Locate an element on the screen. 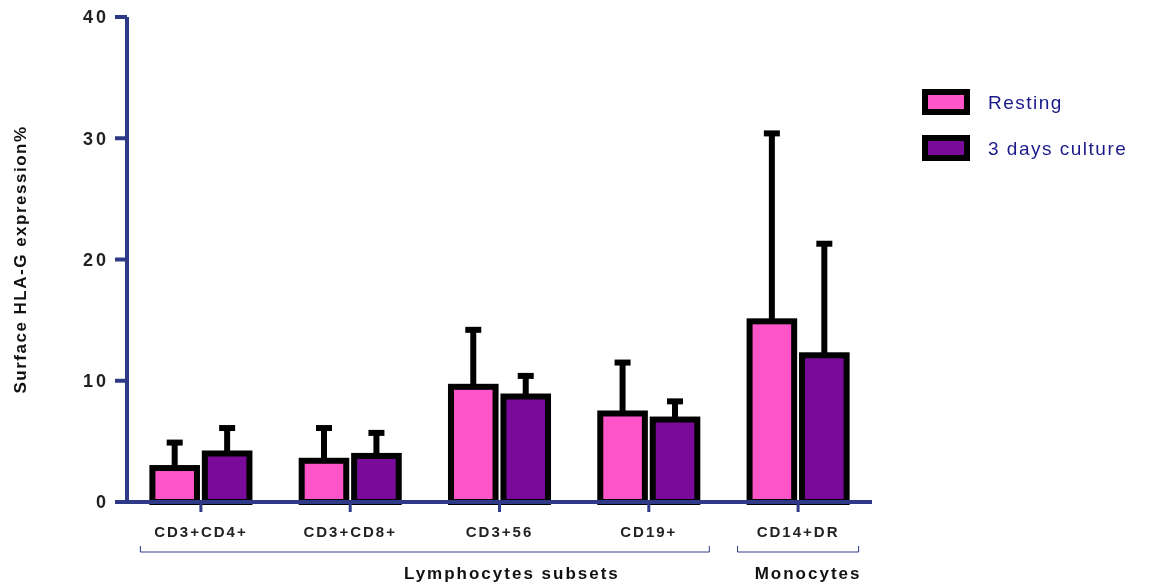 The width and height of the screenshot is (1164, 588). y-tick-label: 10 is located at coordinates (95, 381).